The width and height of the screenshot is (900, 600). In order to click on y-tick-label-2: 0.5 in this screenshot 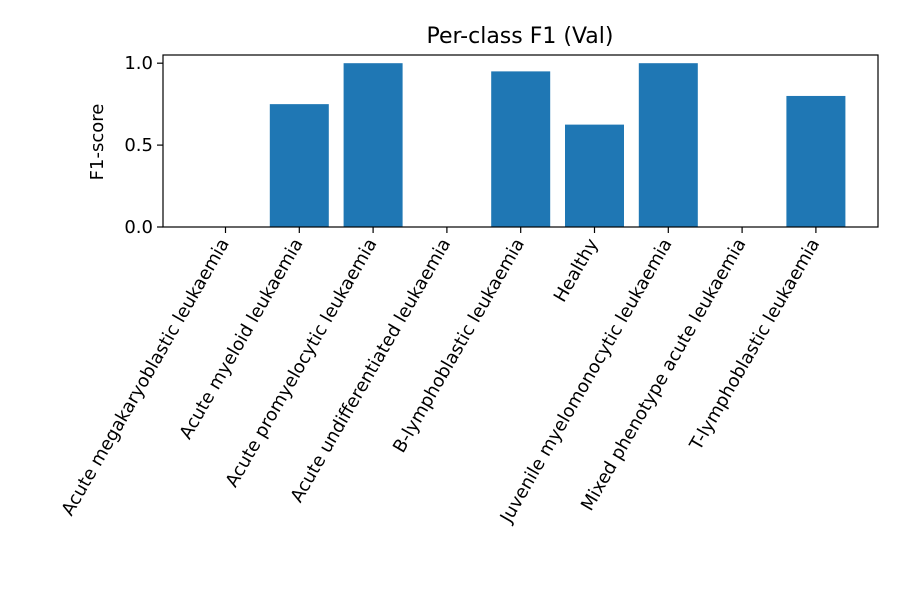, I will do `click(138, 145)`.